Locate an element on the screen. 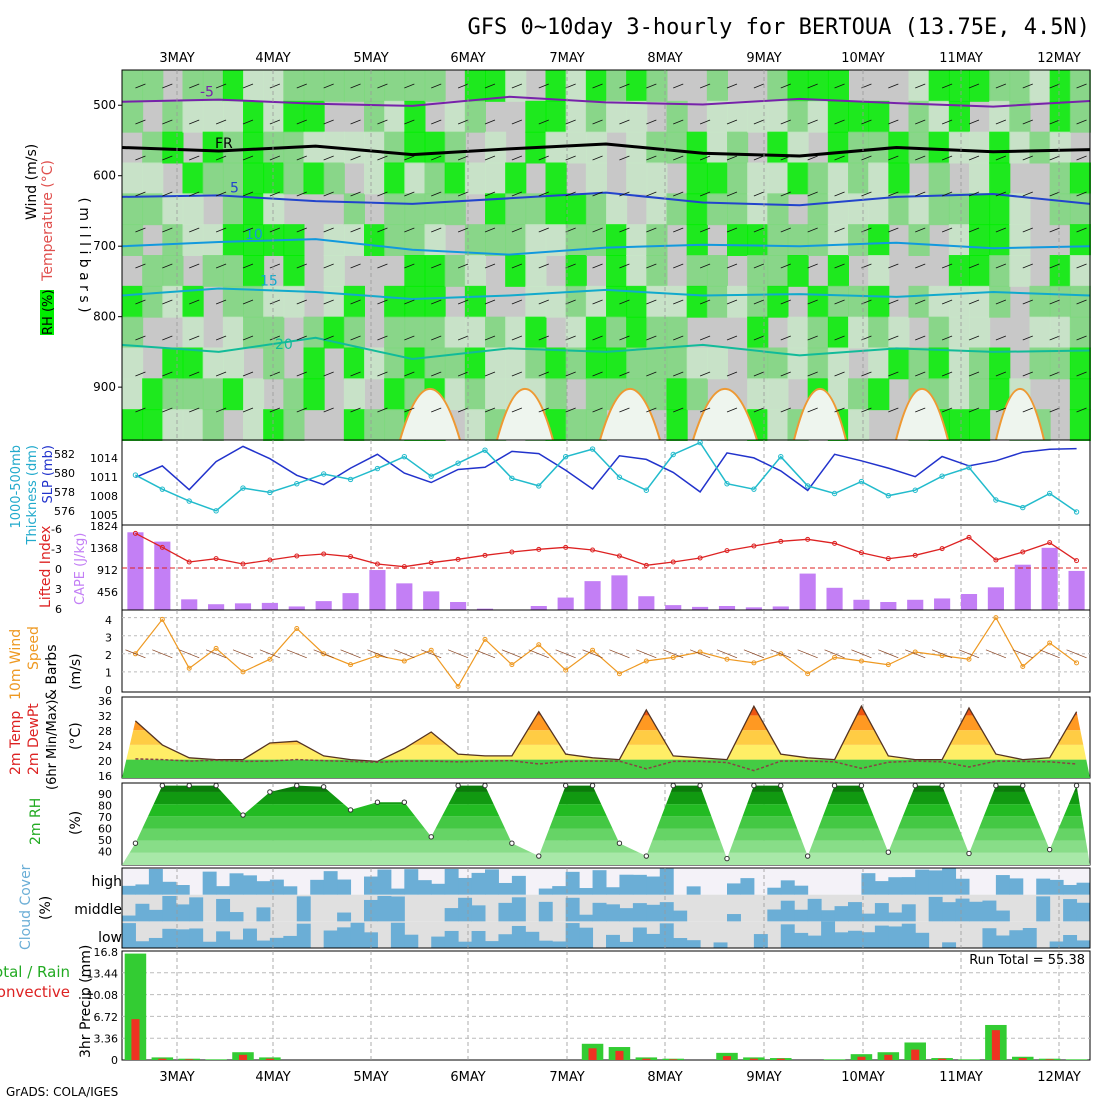  thickness-tick: 580 is located at coordinates (64, 473).